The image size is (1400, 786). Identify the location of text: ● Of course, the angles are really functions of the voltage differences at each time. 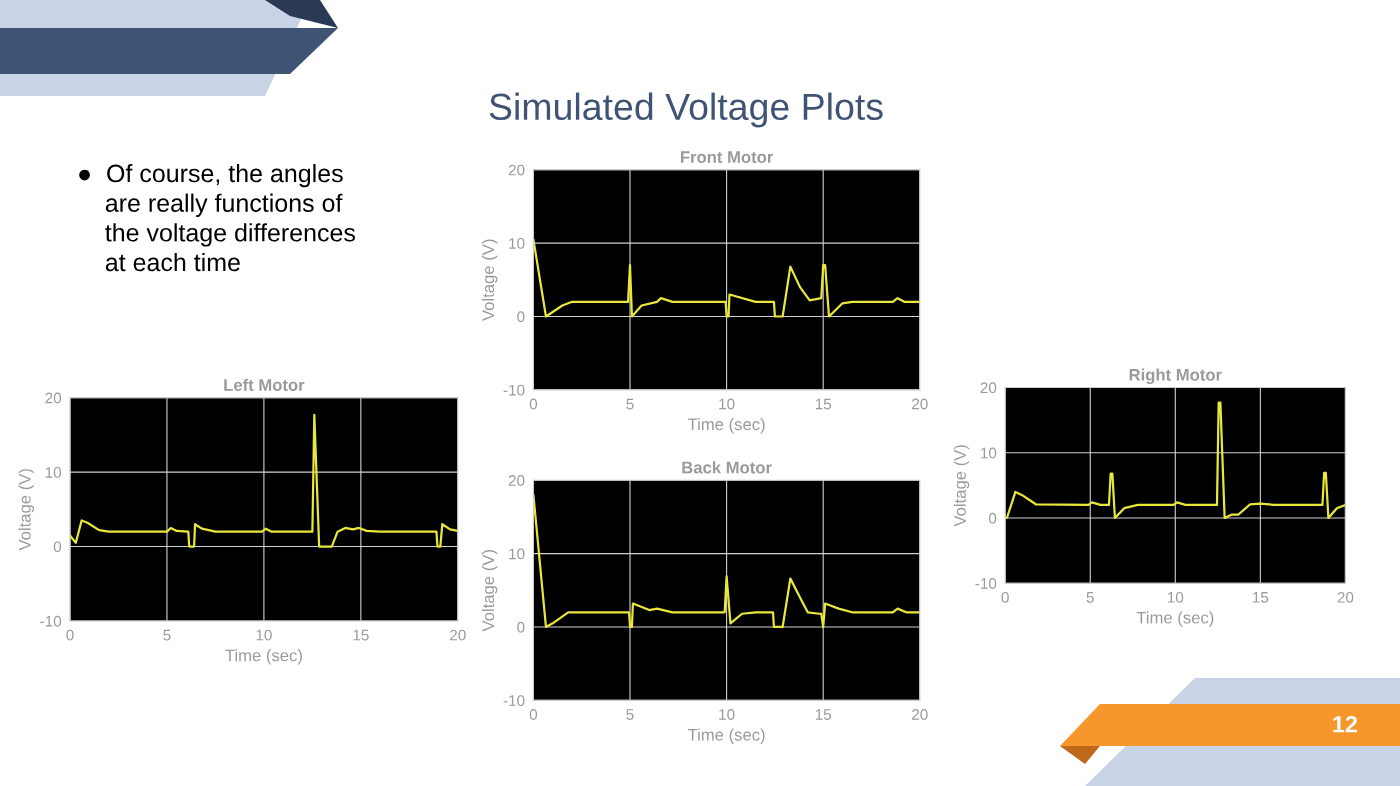
(217, 217).